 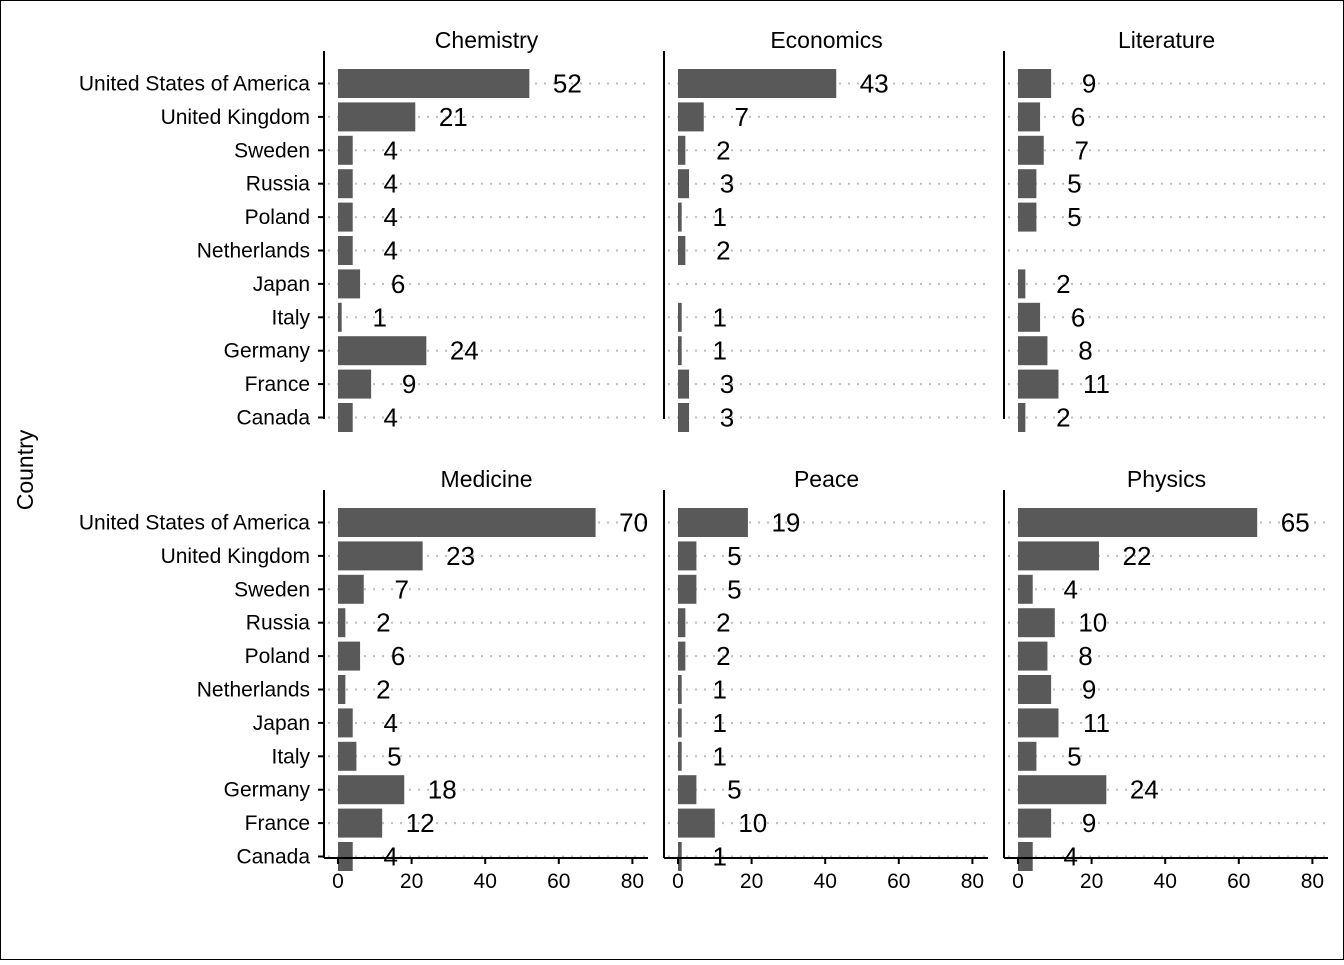 I want to click on x-tick-label: 60, so click(x=898, y=881).